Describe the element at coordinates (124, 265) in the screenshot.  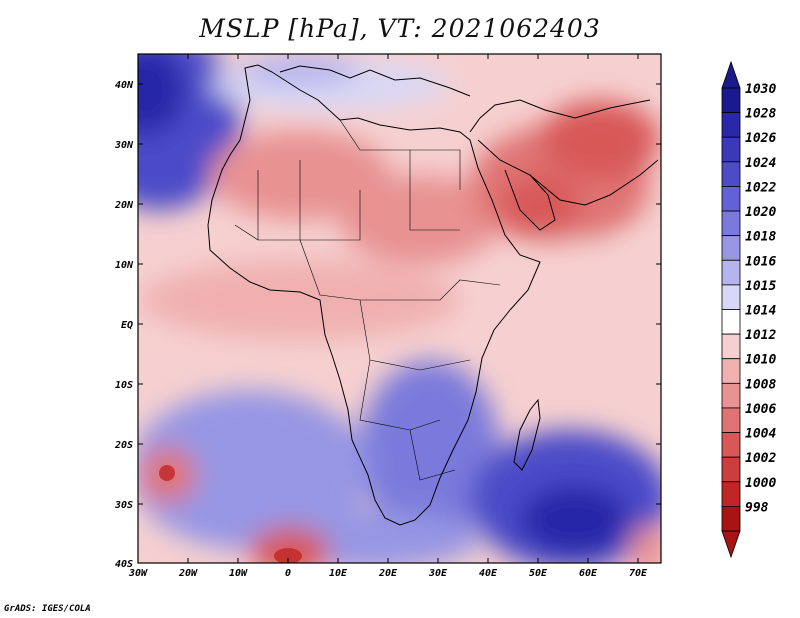
I see `lat-label: 10N` at that location.